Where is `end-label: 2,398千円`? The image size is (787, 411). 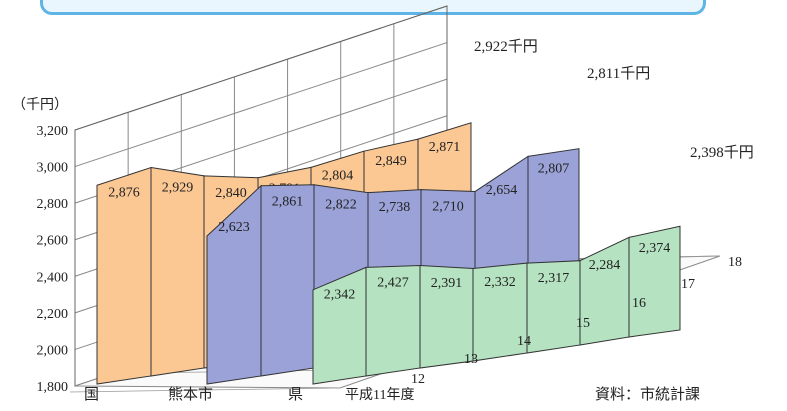
end-label: 2,398千円 is located at coordinates (722, 152).